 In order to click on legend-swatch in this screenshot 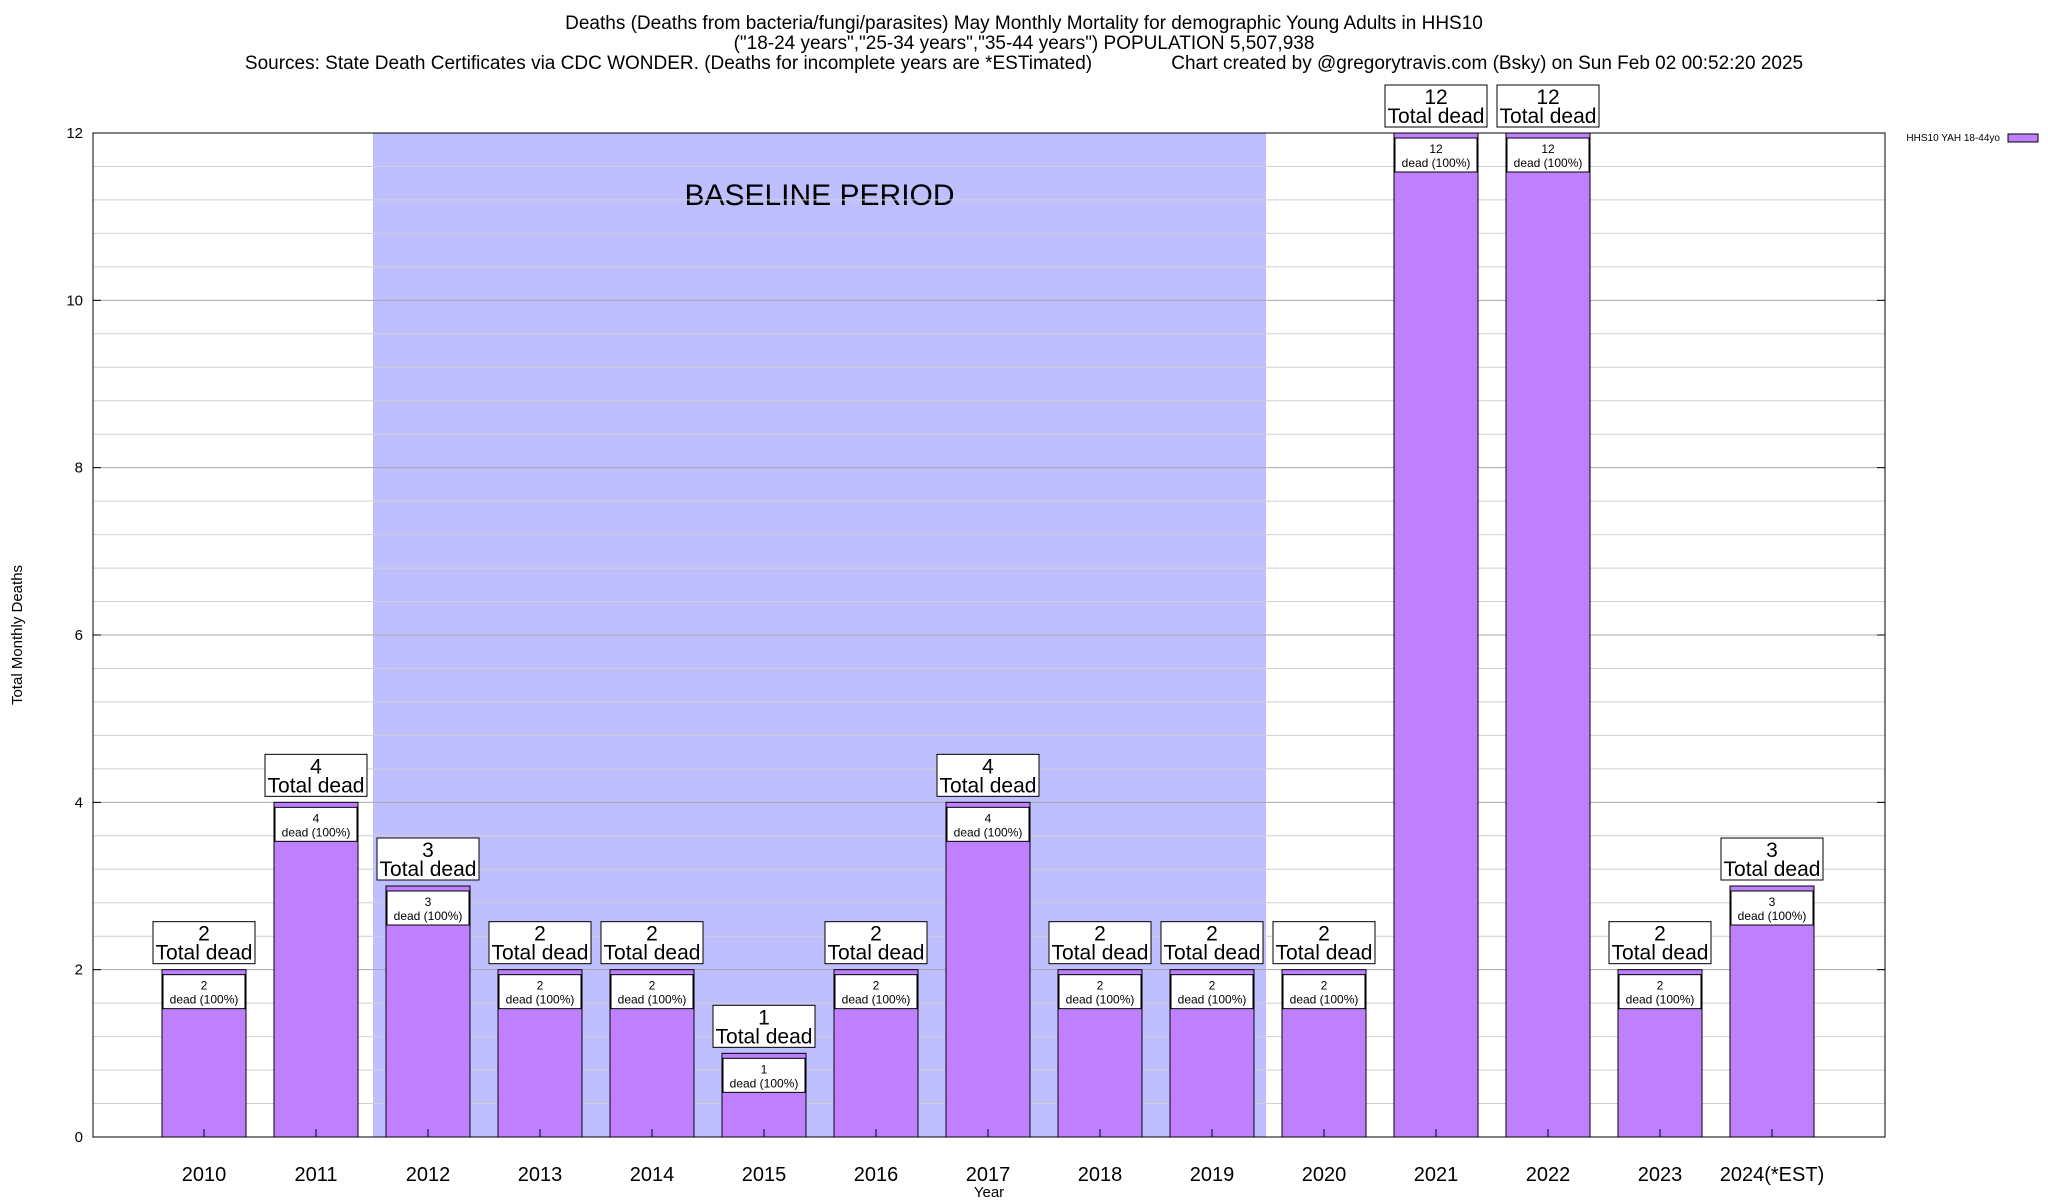, I will do `click(2023, 138)`.